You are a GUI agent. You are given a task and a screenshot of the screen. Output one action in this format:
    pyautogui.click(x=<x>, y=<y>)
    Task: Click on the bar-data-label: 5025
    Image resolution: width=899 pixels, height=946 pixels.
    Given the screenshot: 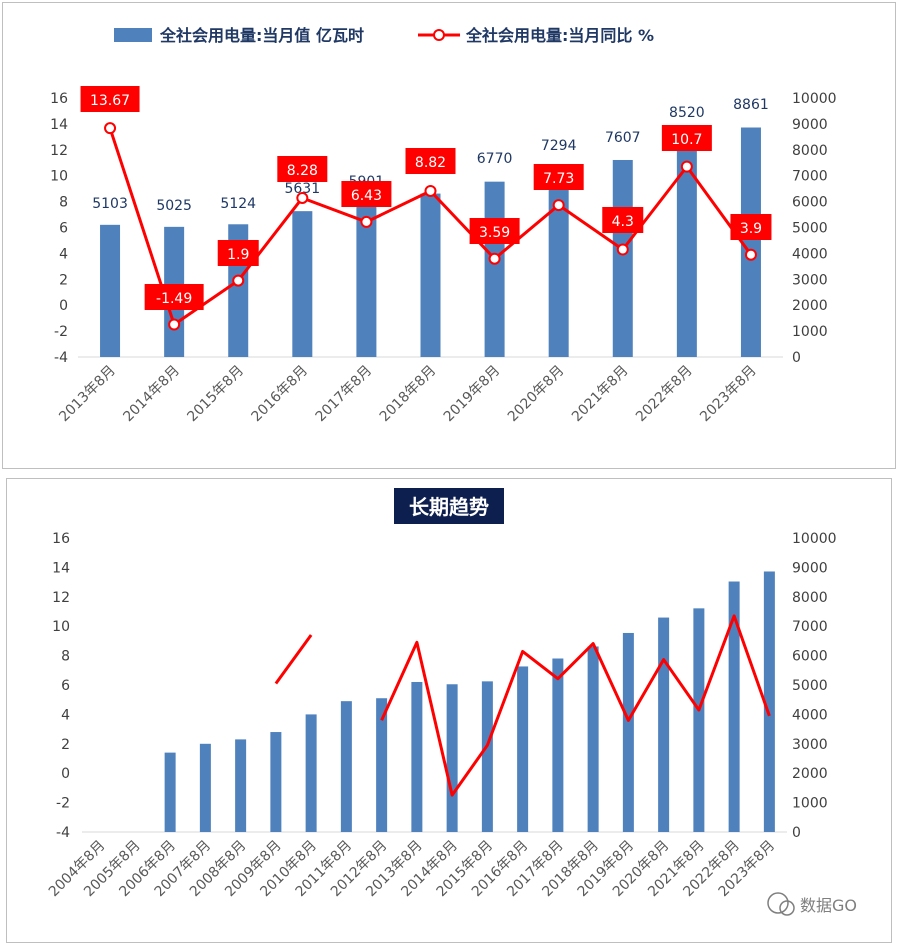 What is the action you would take?
    pyautogui.click(x=174, y=206)
    